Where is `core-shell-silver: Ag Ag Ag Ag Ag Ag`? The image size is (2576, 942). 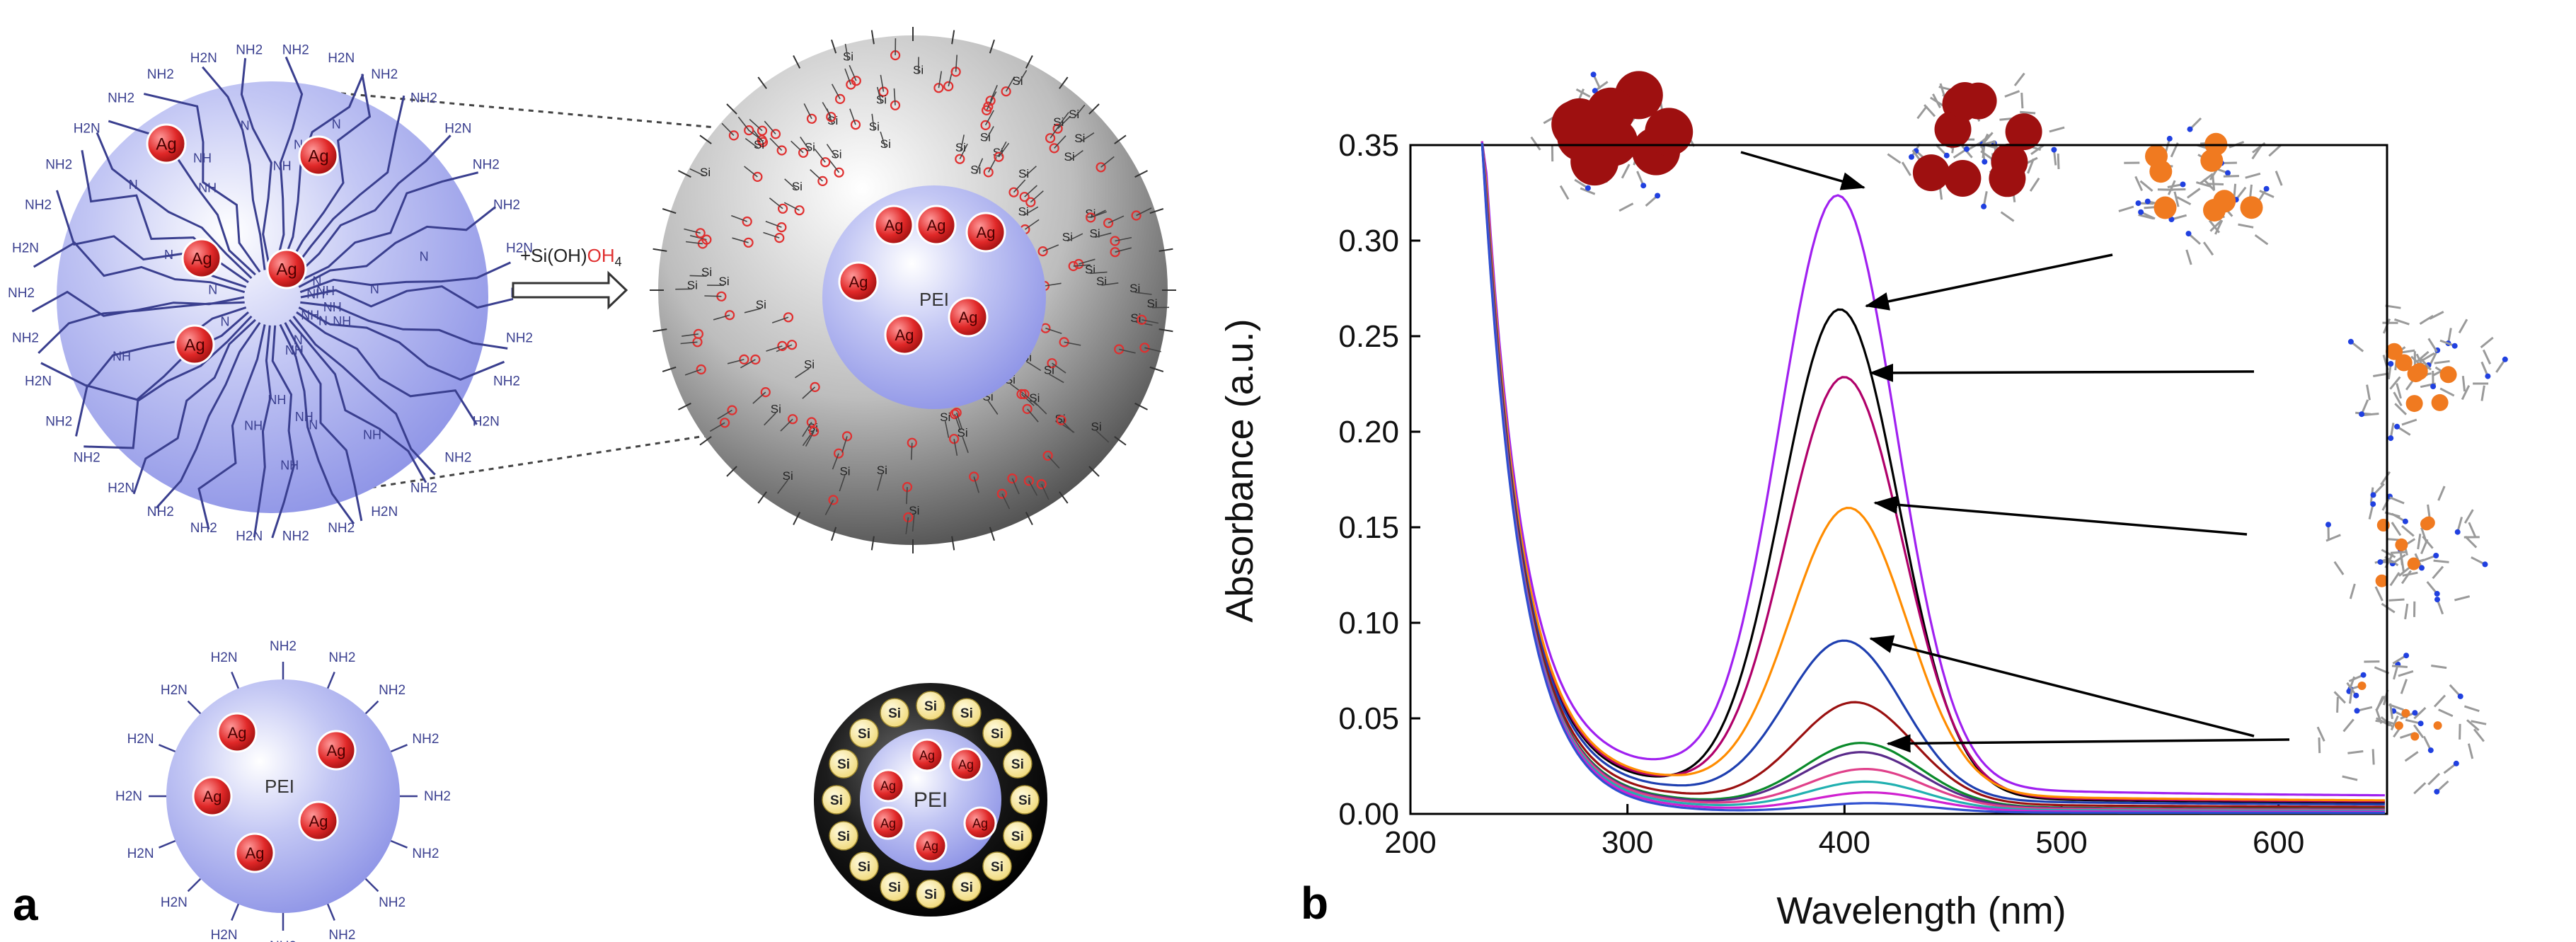
core-shell-silver: Ag Ag Ag Ag Ag Ag is located at coordinates (934, 800).